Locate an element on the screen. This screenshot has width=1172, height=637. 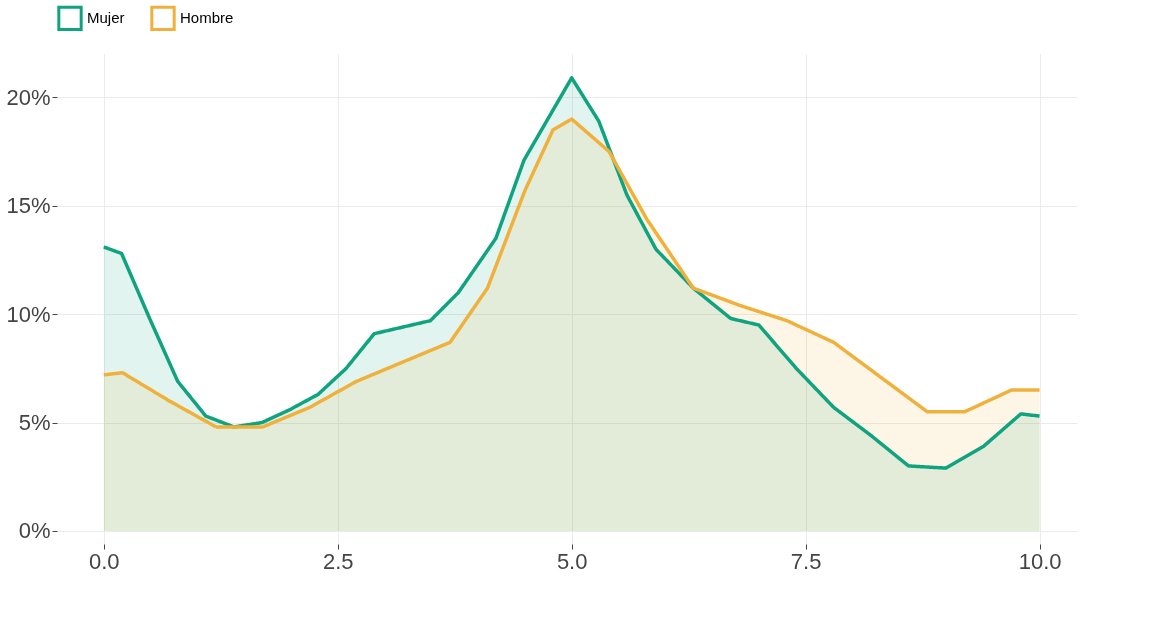
y-tick-label: 10% is located at coordinates (28, 314).